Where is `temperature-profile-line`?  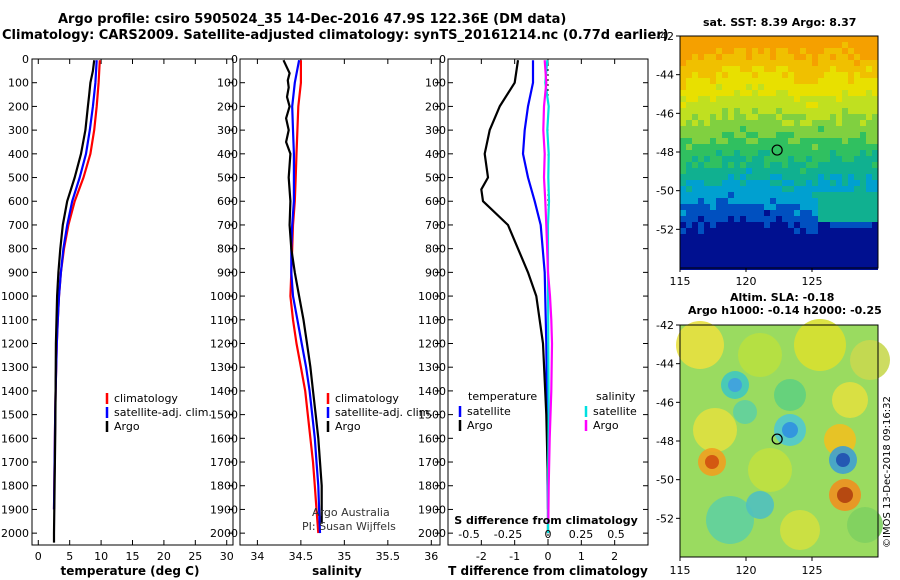
temperature-profile-line is located at coordinates (74, 301).